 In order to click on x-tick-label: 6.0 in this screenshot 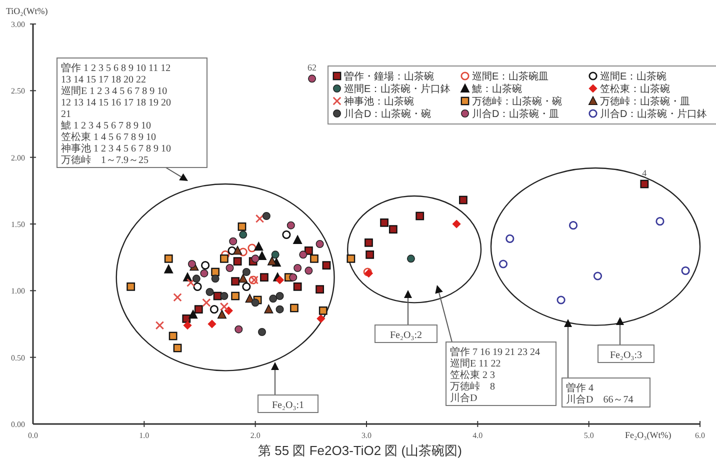, I will do `click(700, 435)`.